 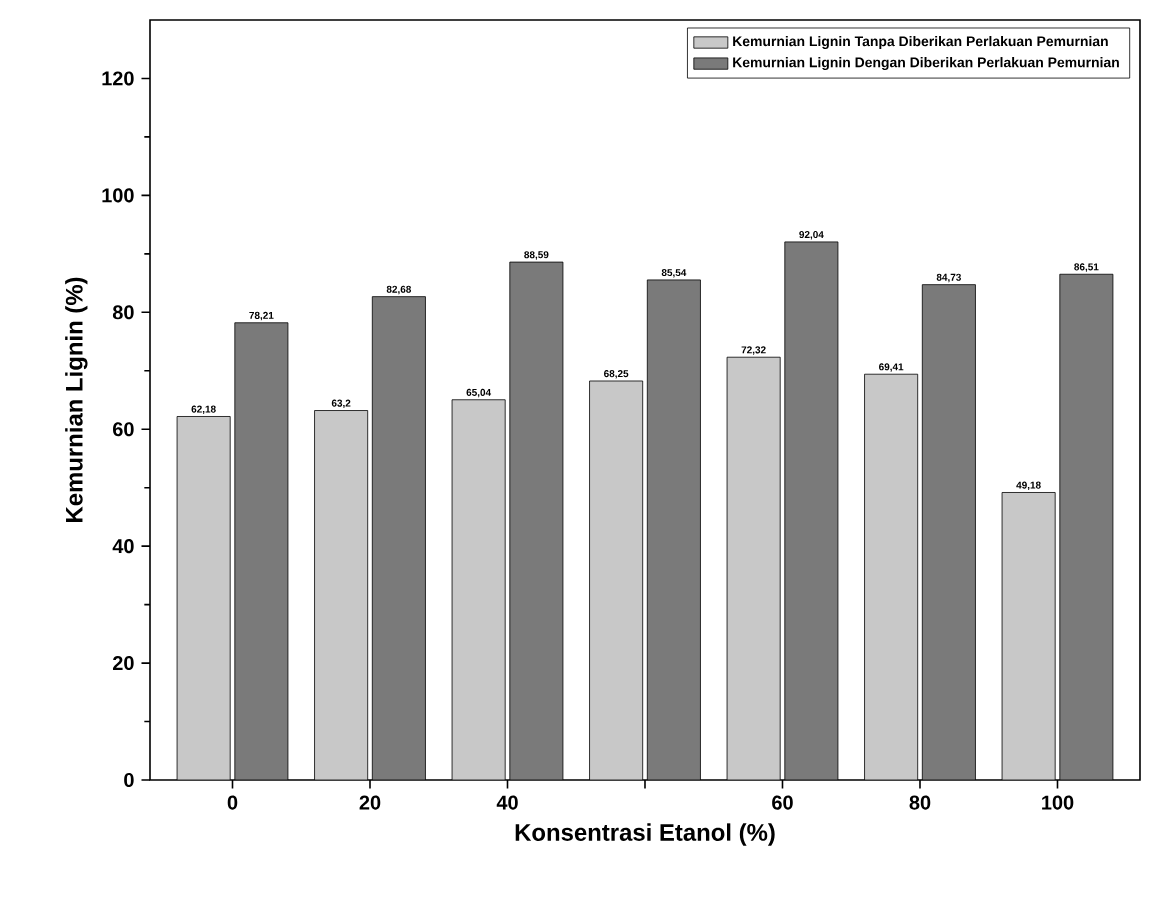 I want to click on y-tick-label: 20, so click(x=123, y=663).